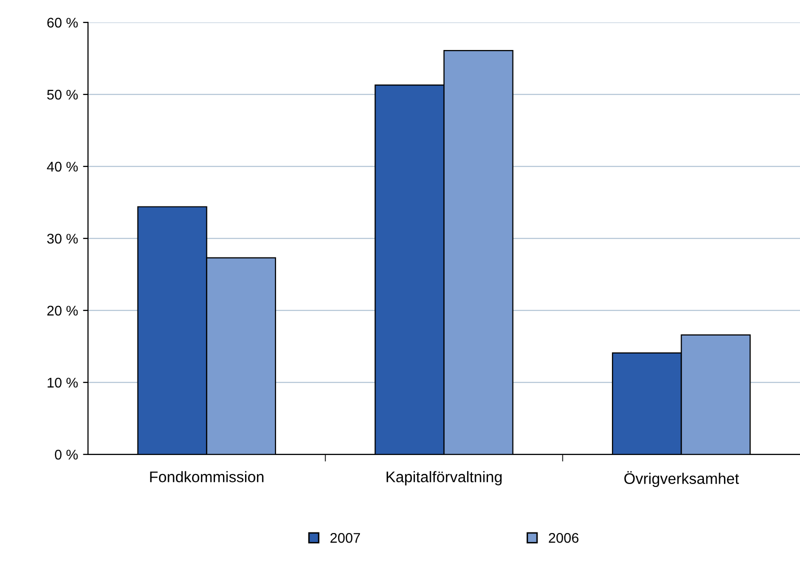  Describe the element at coordinates (207, 476) in the screenshot. I see `x-tick-label: Fondkommission` at that location.